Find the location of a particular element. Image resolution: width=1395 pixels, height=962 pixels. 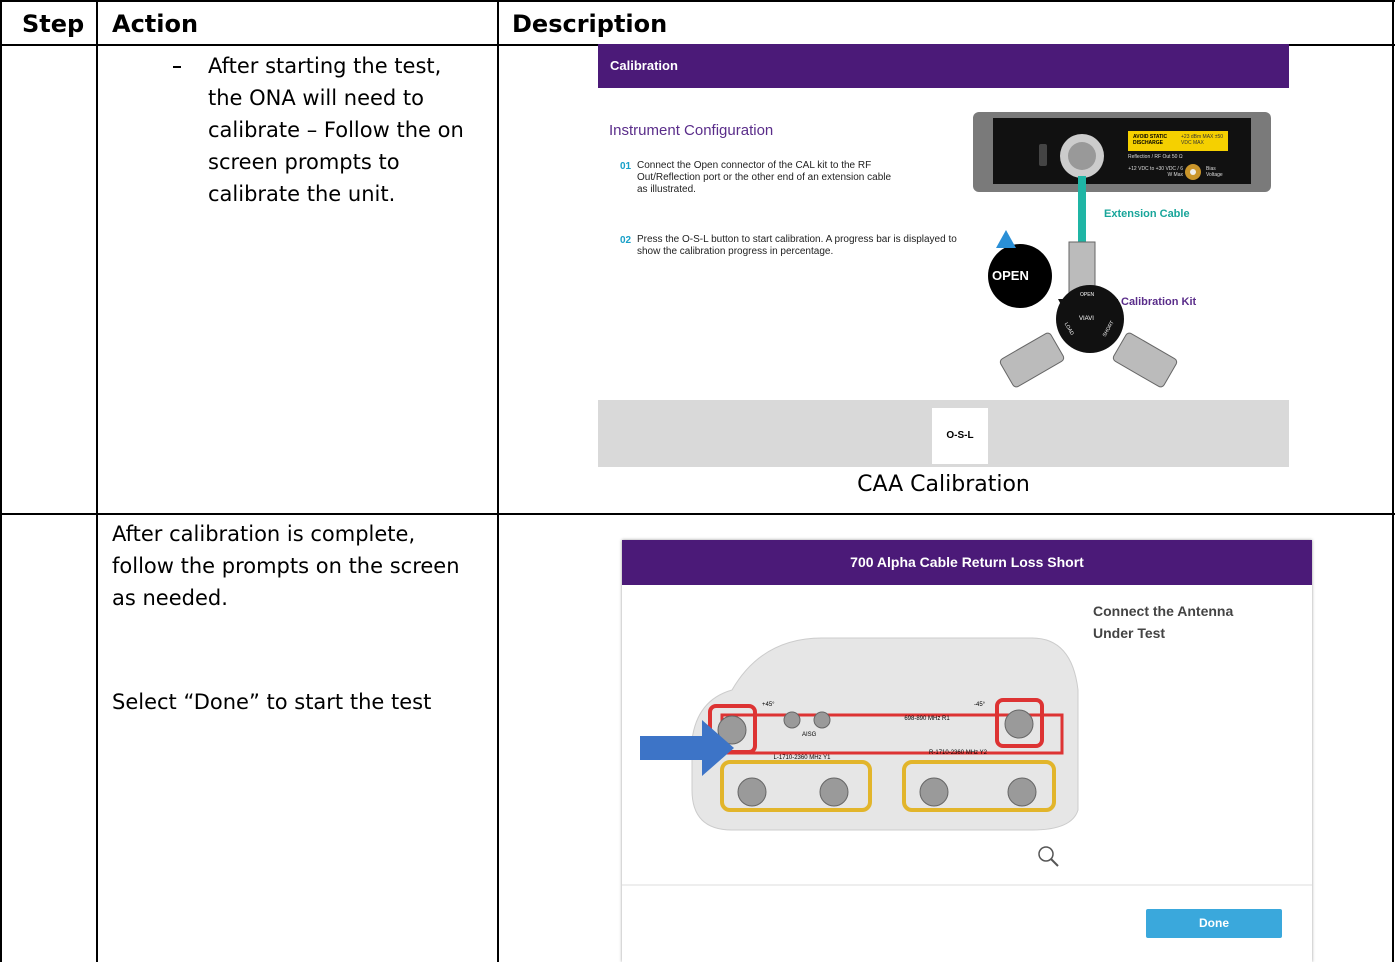

antenna-label: AISG is located at coordinates (809, 735).